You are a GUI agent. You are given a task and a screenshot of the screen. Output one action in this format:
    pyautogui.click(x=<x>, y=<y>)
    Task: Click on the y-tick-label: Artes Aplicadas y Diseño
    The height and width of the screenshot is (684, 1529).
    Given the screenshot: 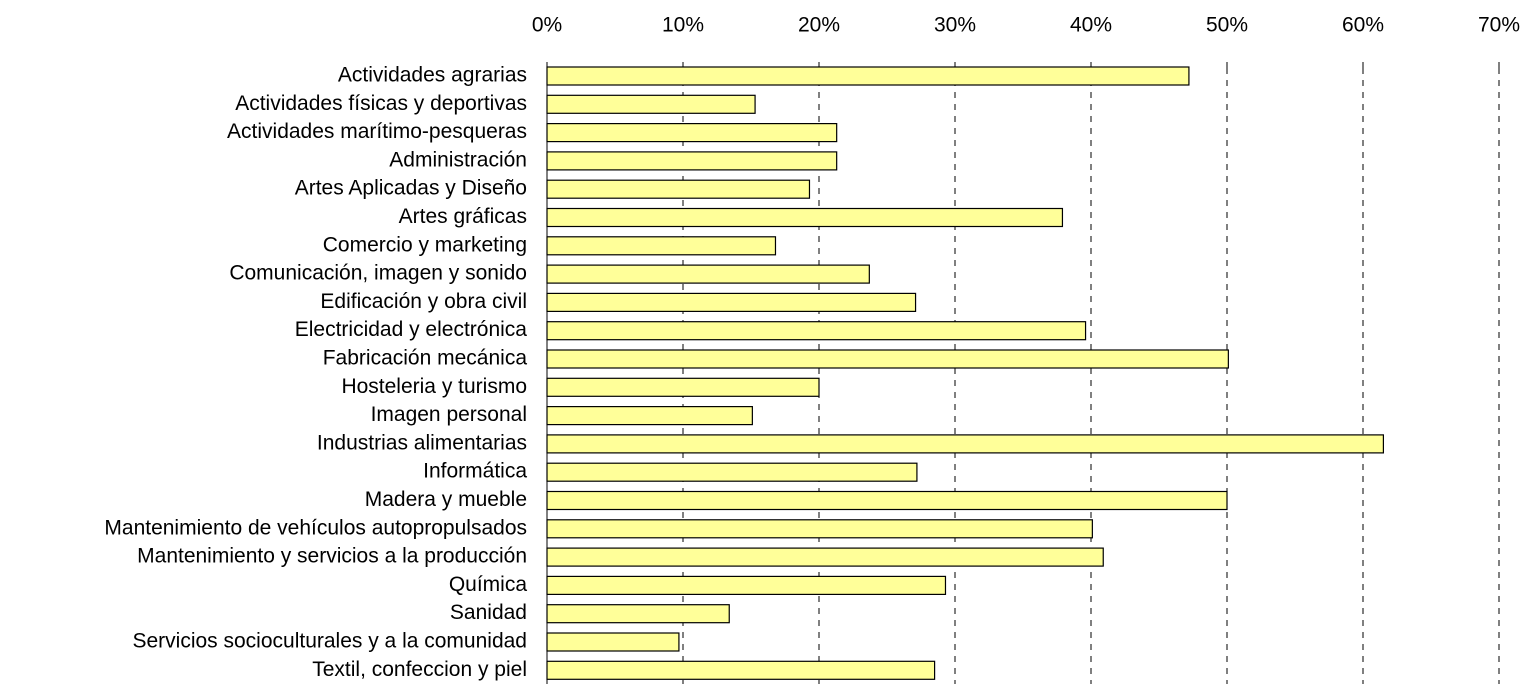 What is the action you would take?
    pyautogui.click(x=411, y=188)
    